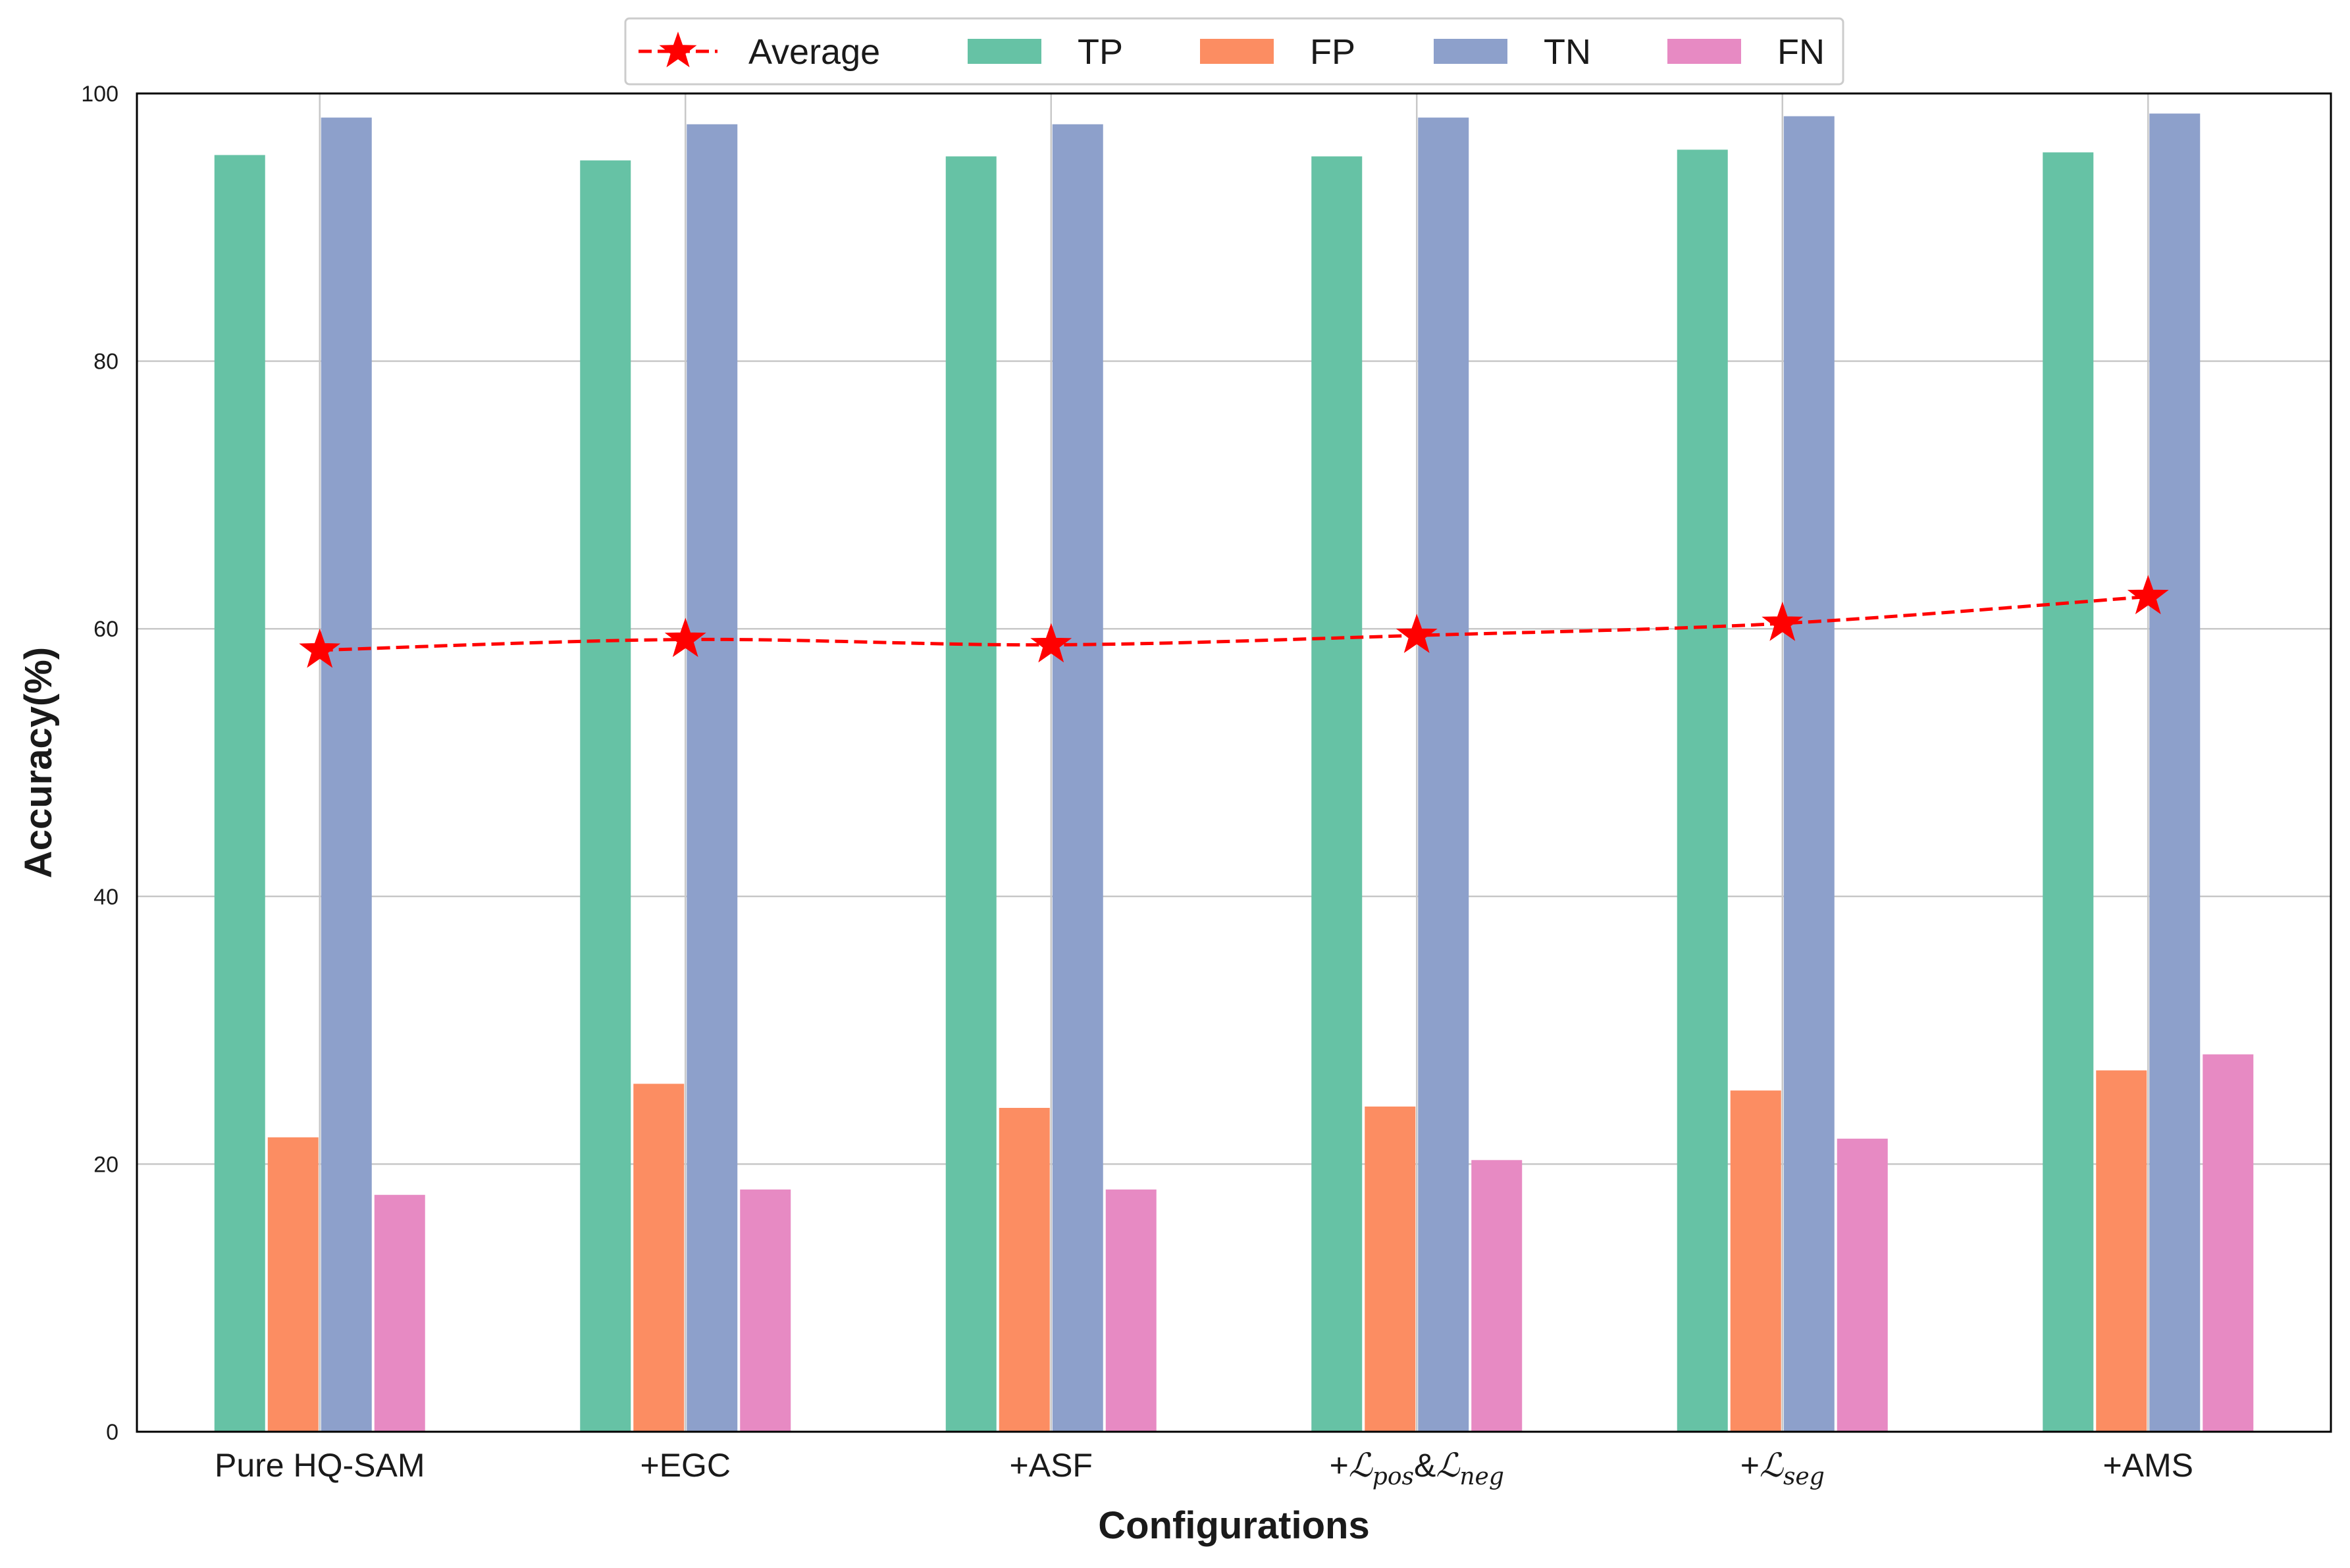 This screenshot has height=1568, width=2350. What do you see at coordinates (106, 1165) in the screenshot?
I see `y-tick-label: 20` at bounding box center [106, 1165].